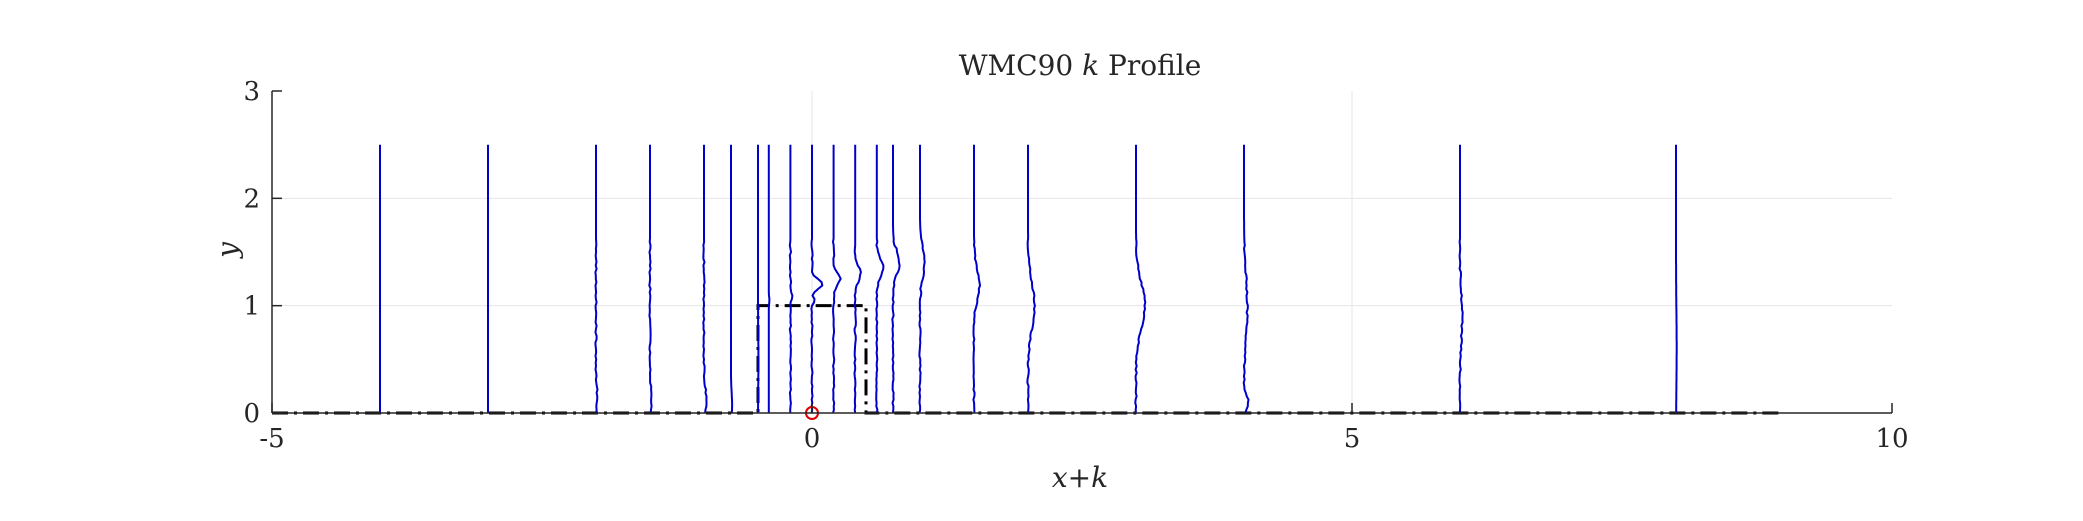  Describe the element at coordinates (1090, 65) in the screenshot. I see `chart-title-var: k` at that location.